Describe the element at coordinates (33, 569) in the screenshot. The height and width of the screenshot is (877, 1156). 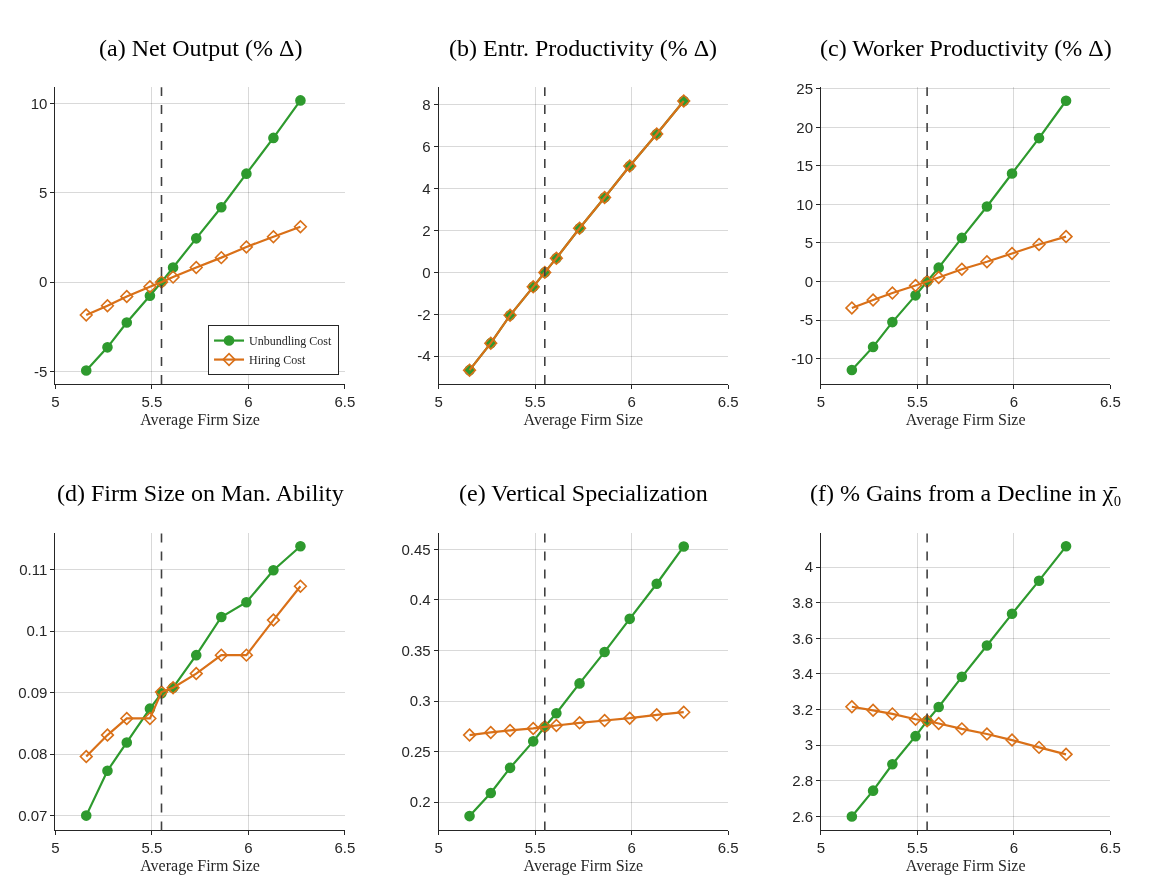
I see `y-tick-label: 0.11` at that location.